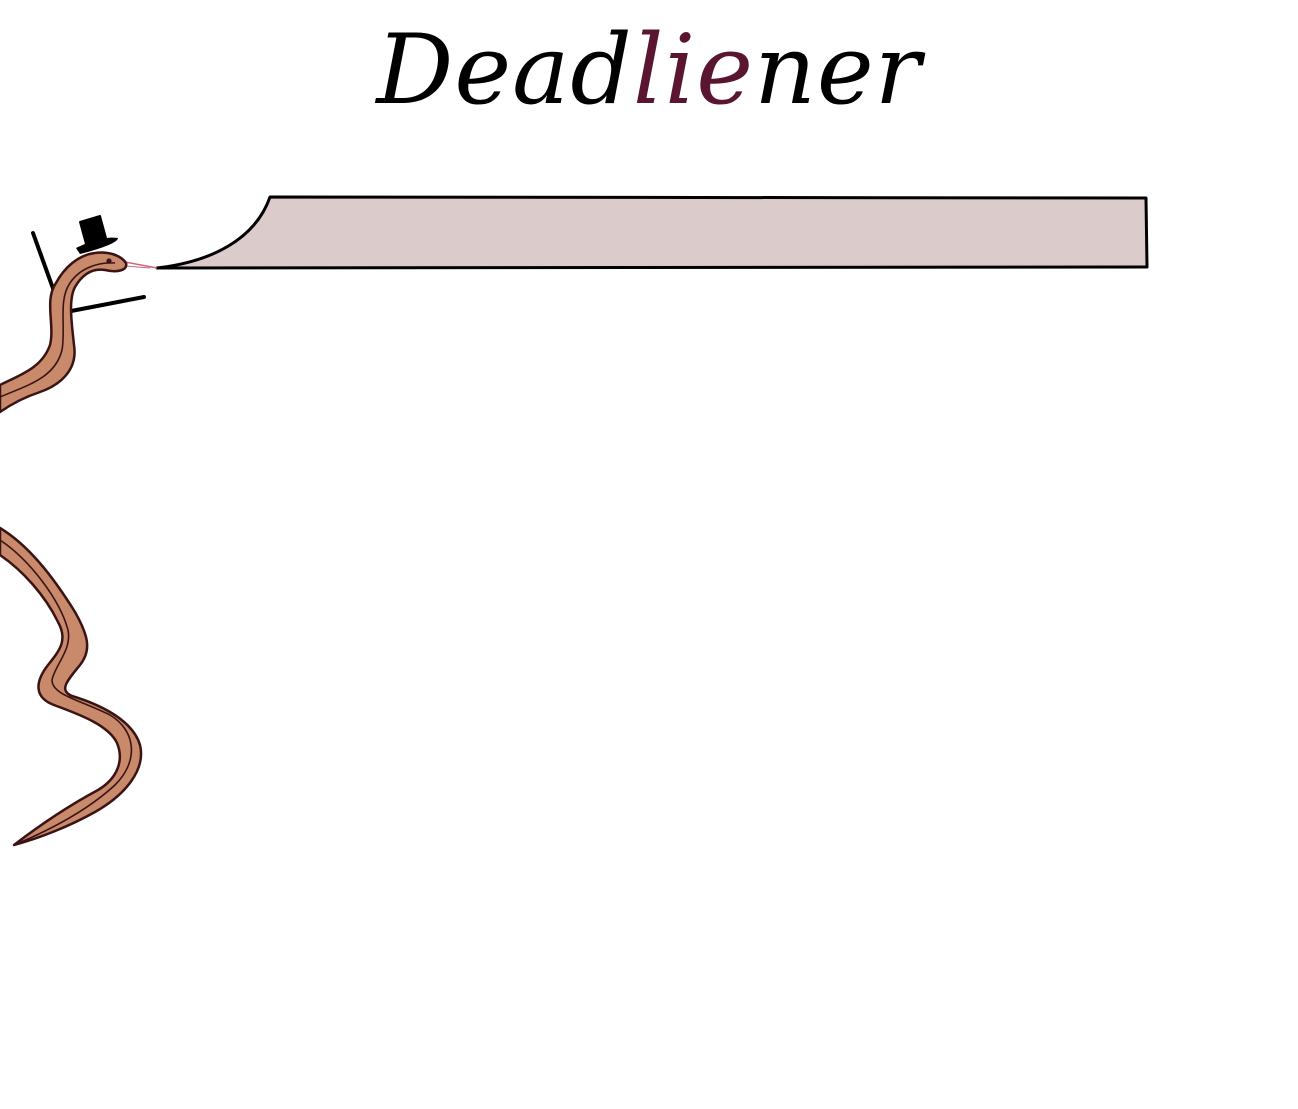 The width and height of the screenshot is (1298, 1109). I want to click on cane-icon, so click(88, 272).